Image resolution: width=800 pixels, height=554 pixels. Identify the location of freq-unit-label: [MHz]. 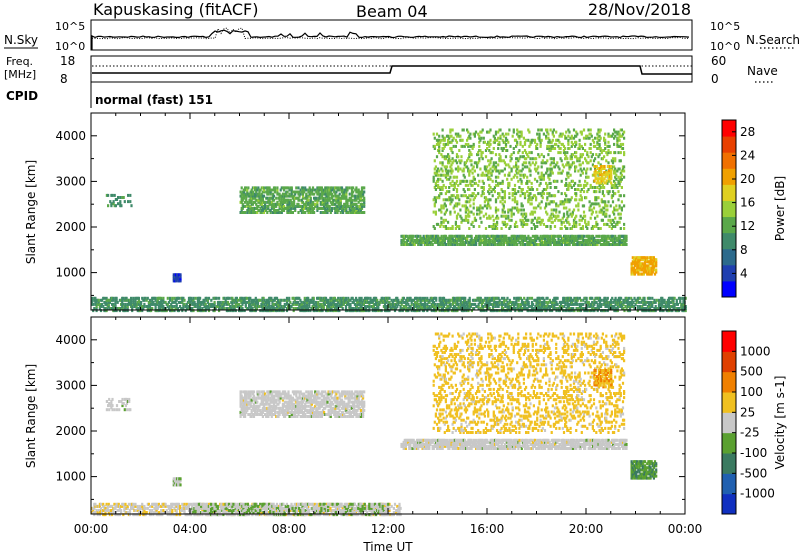
(20, 74).